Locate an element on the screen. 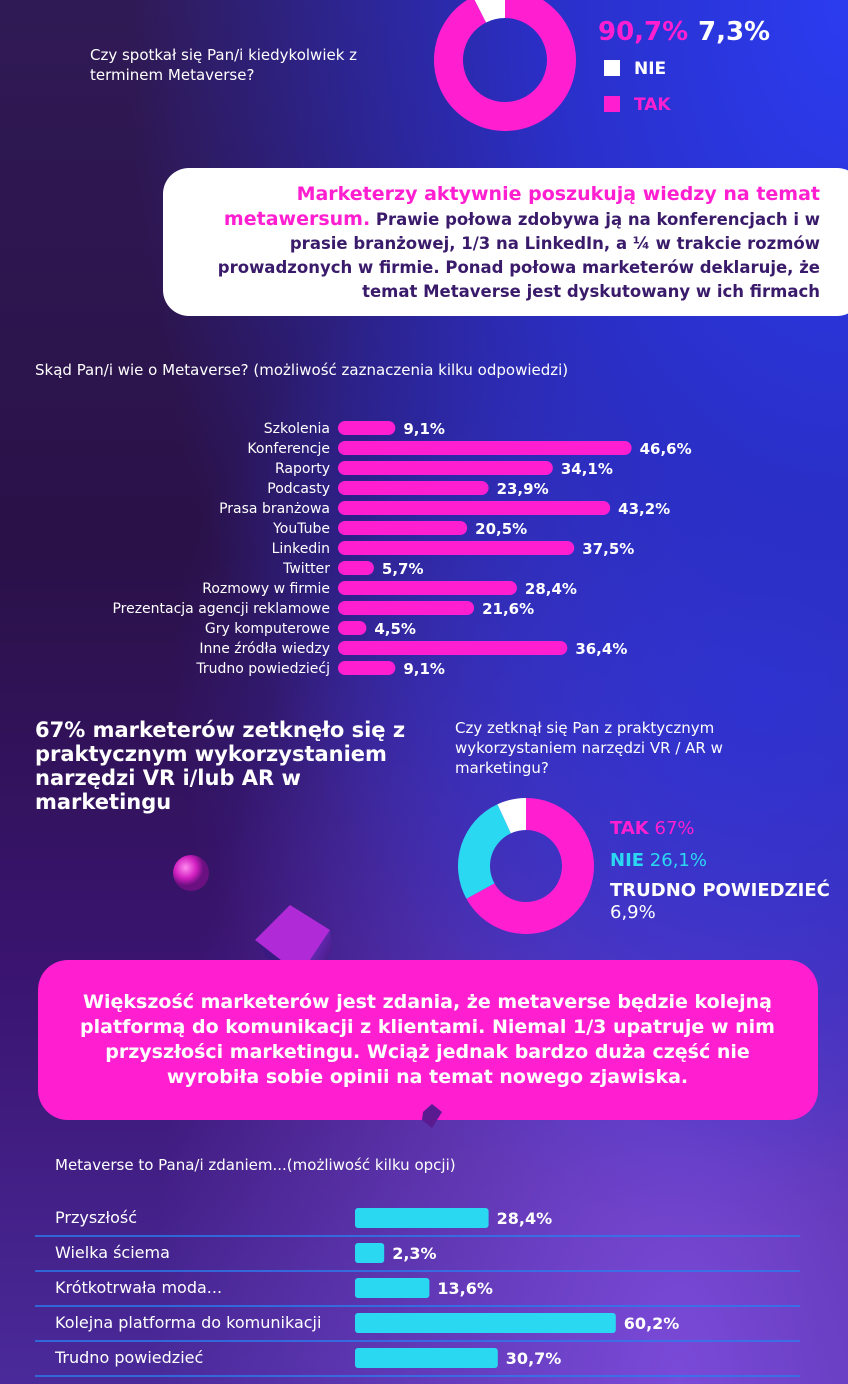 The image size is (848, 1384). category-label: Trudno powiedzieć is located at coordinates (128, 1357).